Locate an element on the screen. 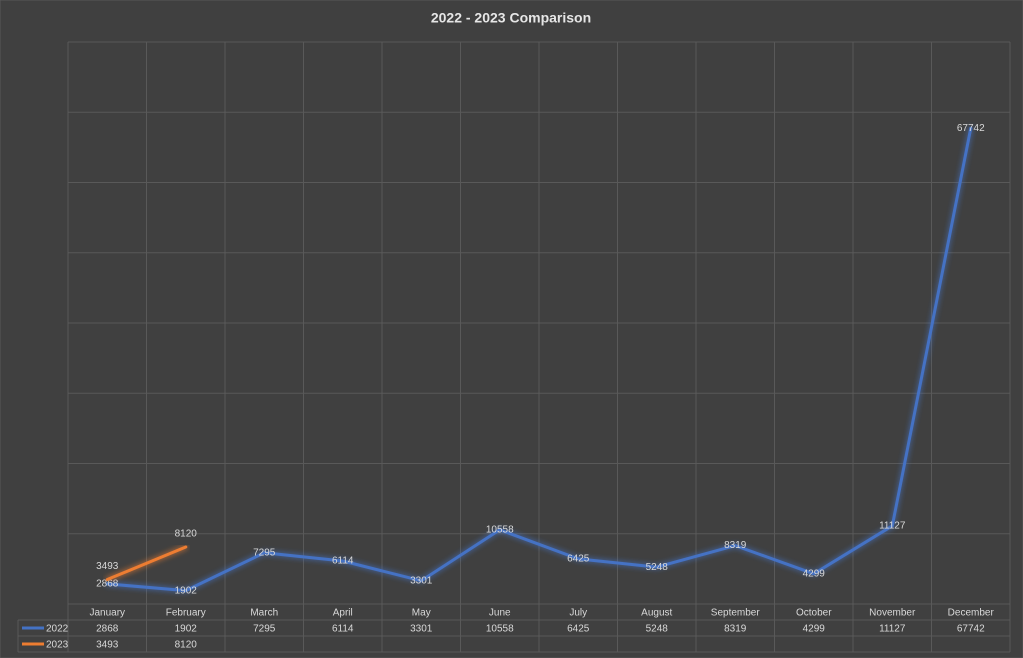 The width and height of the screenshot is (1023, 658). table-header: January is located at coordinates (107, 613).